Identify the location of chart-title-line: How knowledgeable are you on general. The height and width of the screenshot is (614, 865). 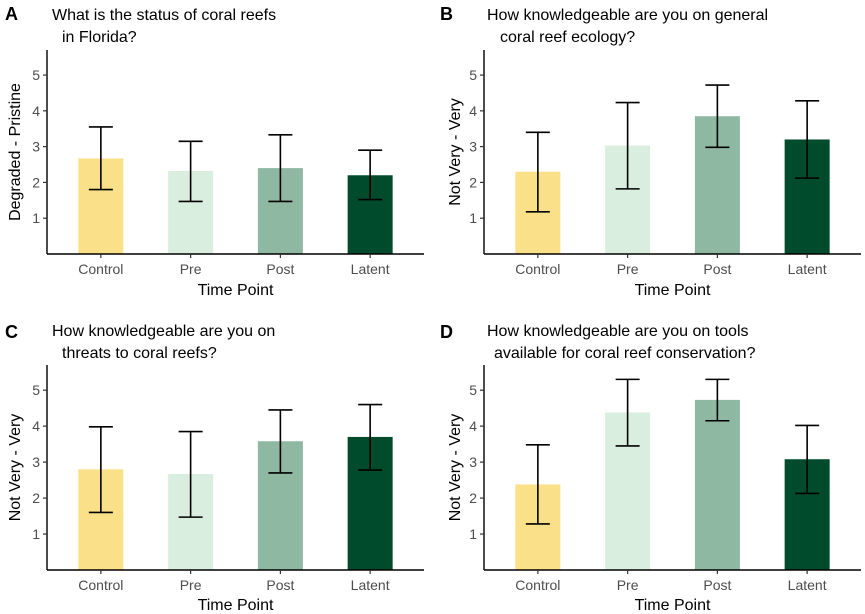
(627, 15).